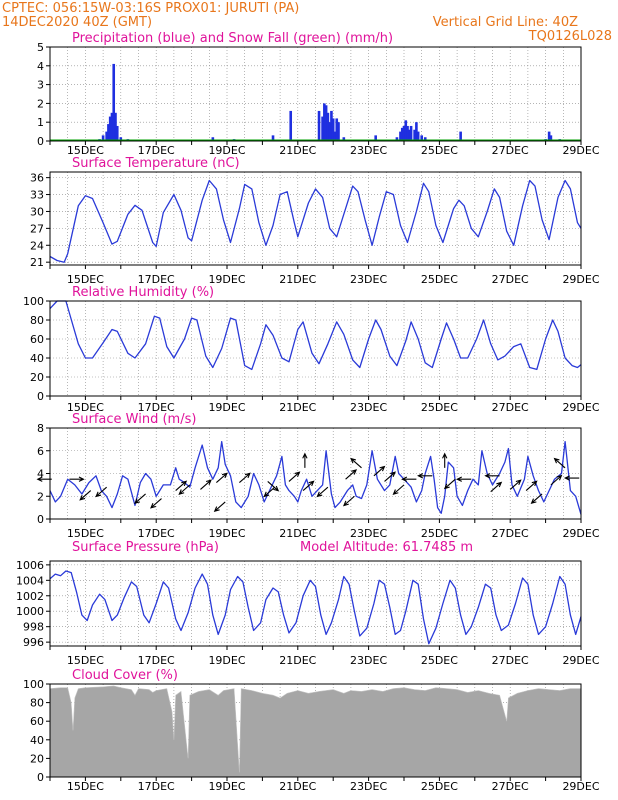  I want to click on y-tick-label: 33, so click(37, 195).